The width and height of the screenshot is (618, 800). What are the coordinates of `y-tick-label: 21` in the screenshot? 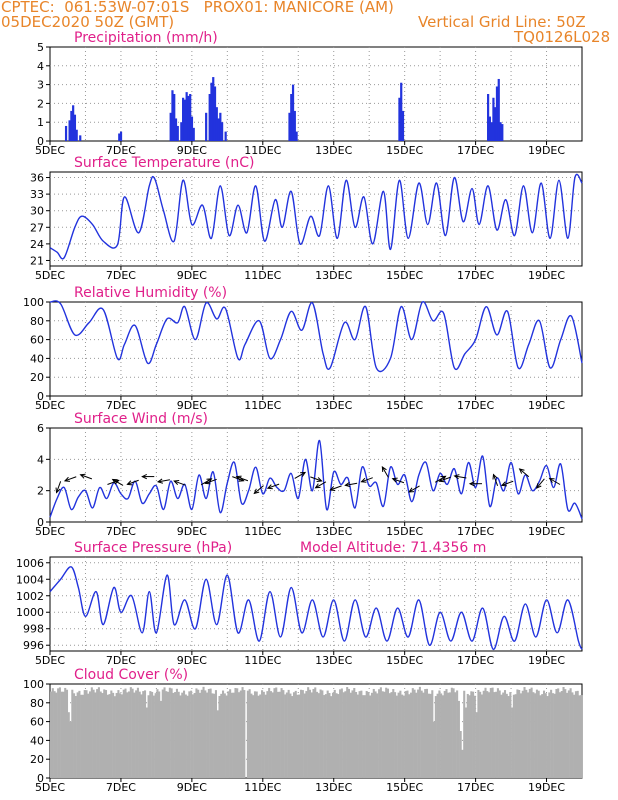 It's located at (37, 260).